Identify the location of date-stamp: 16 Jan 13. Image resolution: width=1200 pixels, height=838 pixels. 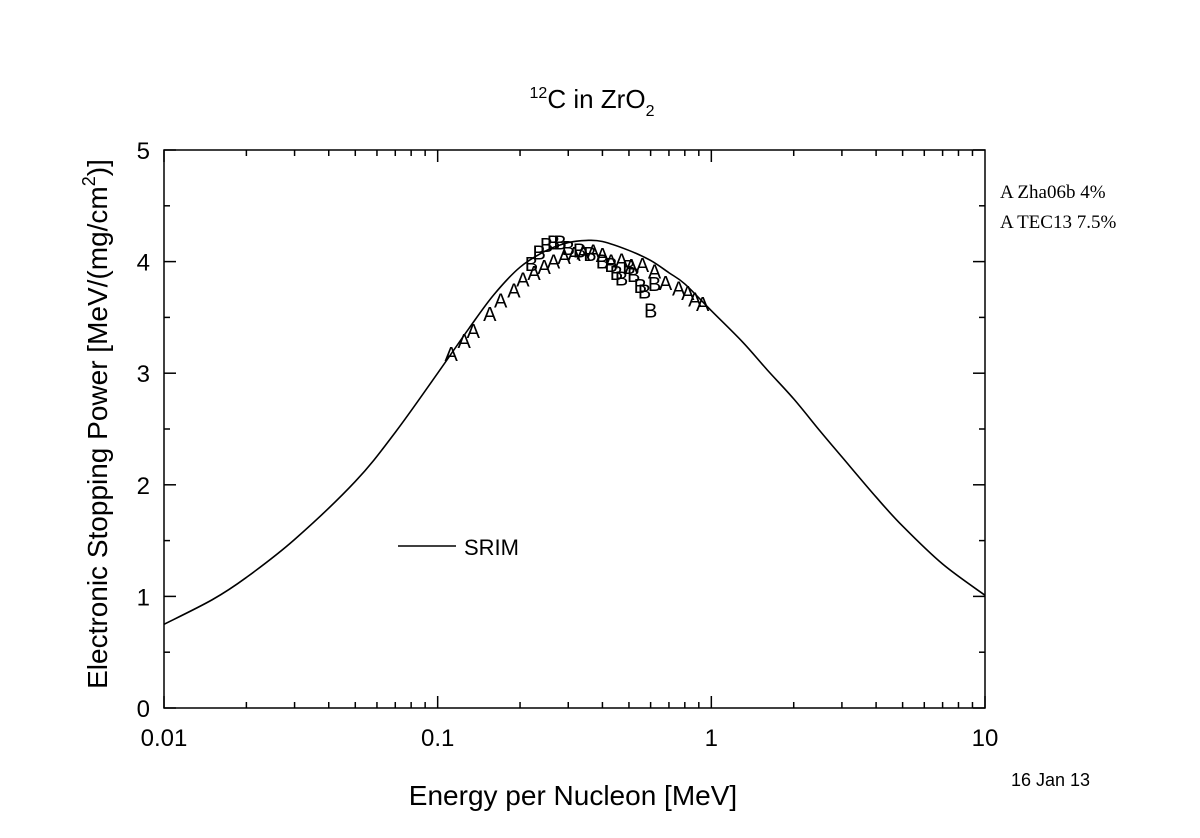
(1050, 780).